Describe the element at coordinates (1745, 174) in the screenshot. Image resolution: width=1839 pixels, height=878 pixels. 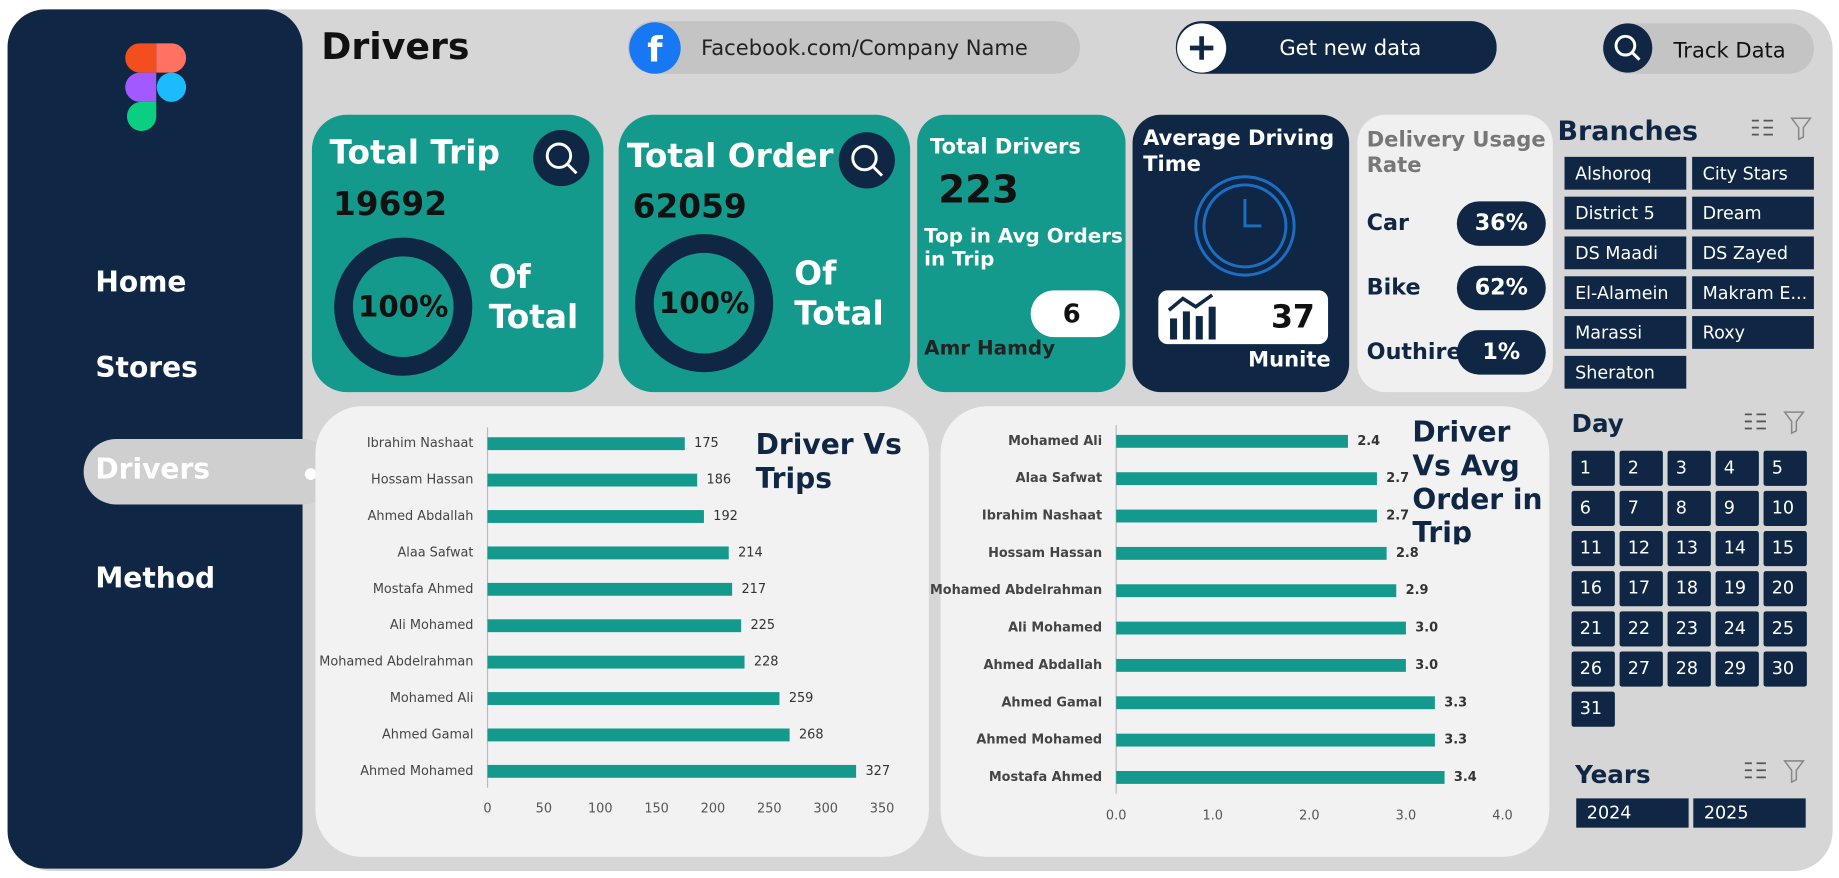
I see `branch-label: City Stars` at that location.